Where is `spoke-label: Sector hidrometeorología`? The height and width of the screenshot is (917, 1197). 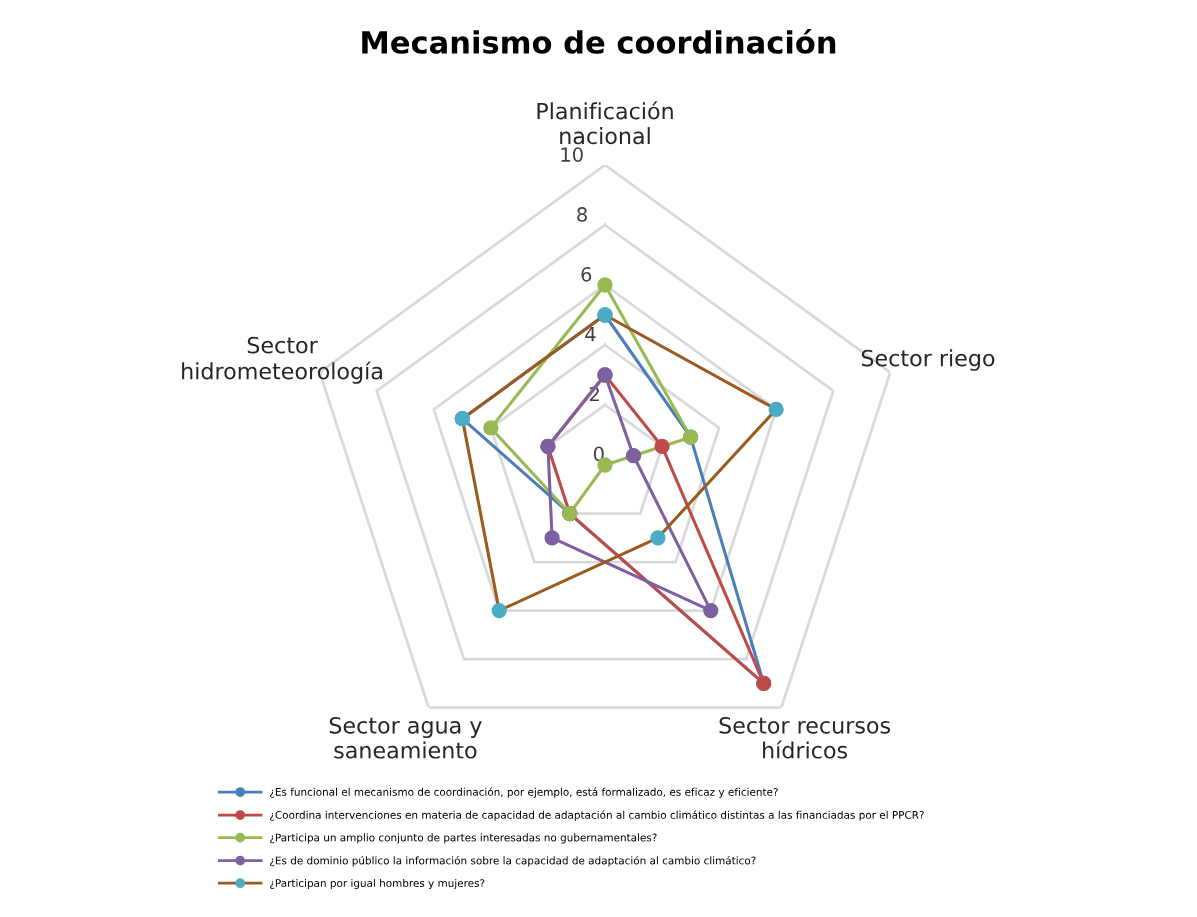 spoke-label: Sector hidrometeorología is located at coordinates (282, 360).